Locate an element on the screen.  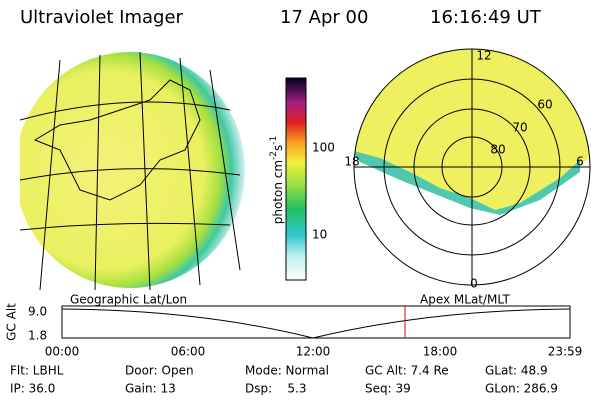
time-label: 06:00 is located at coordinates (188, 352).